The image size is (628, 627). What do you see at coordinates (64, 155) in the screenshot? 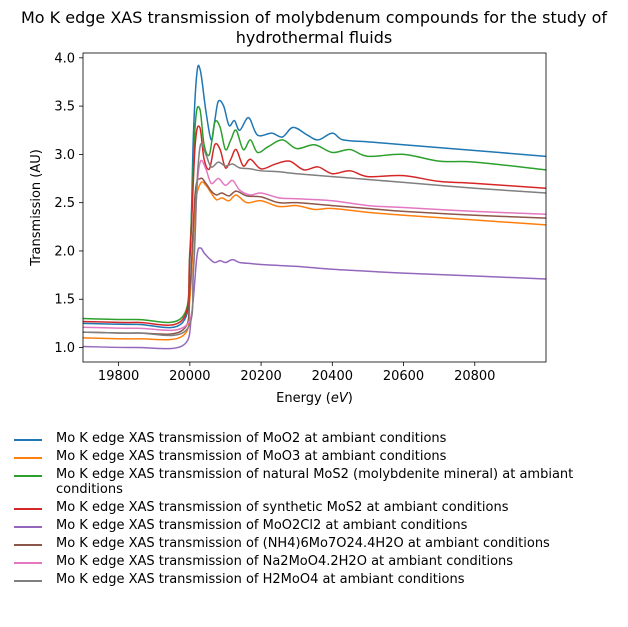
I see `y-tick-label: 3.0` at bounding box center [64, 155].